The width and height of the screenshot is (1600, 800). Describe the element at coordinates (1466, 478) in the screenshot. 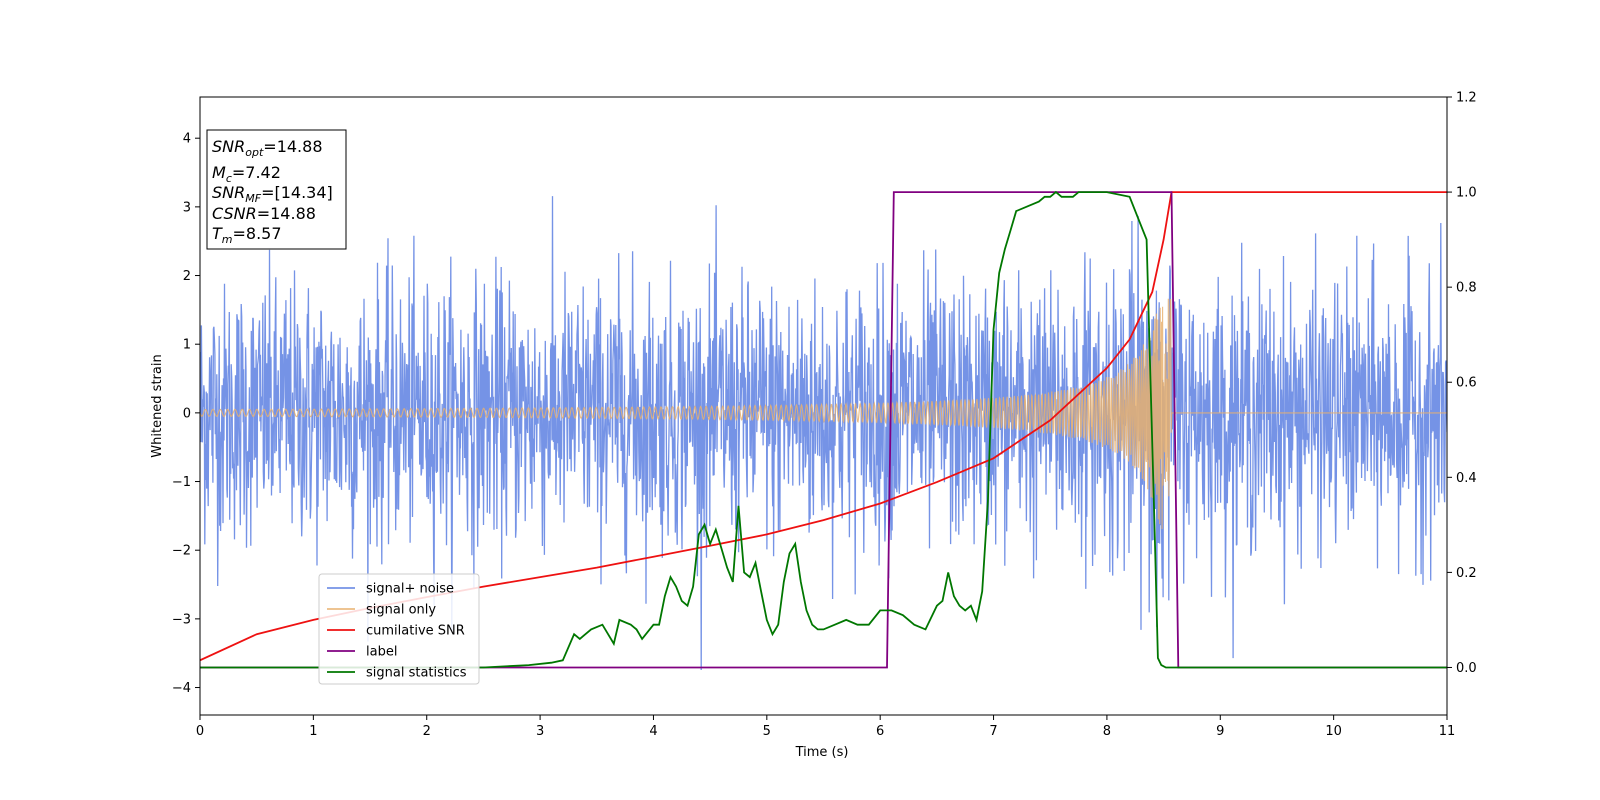

I see `y2-tick-label: 0.4` at that location.